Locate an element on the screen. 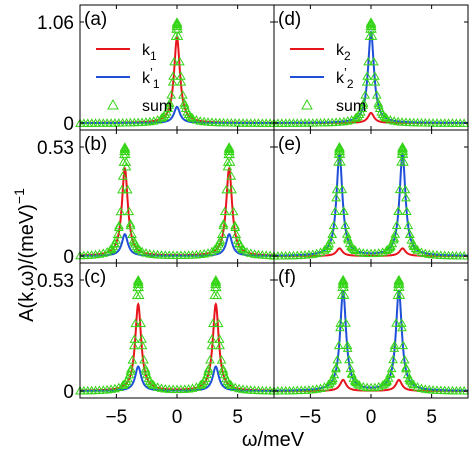 The image size is (472, 454). series-line-k is located at coordinates (371, 117).